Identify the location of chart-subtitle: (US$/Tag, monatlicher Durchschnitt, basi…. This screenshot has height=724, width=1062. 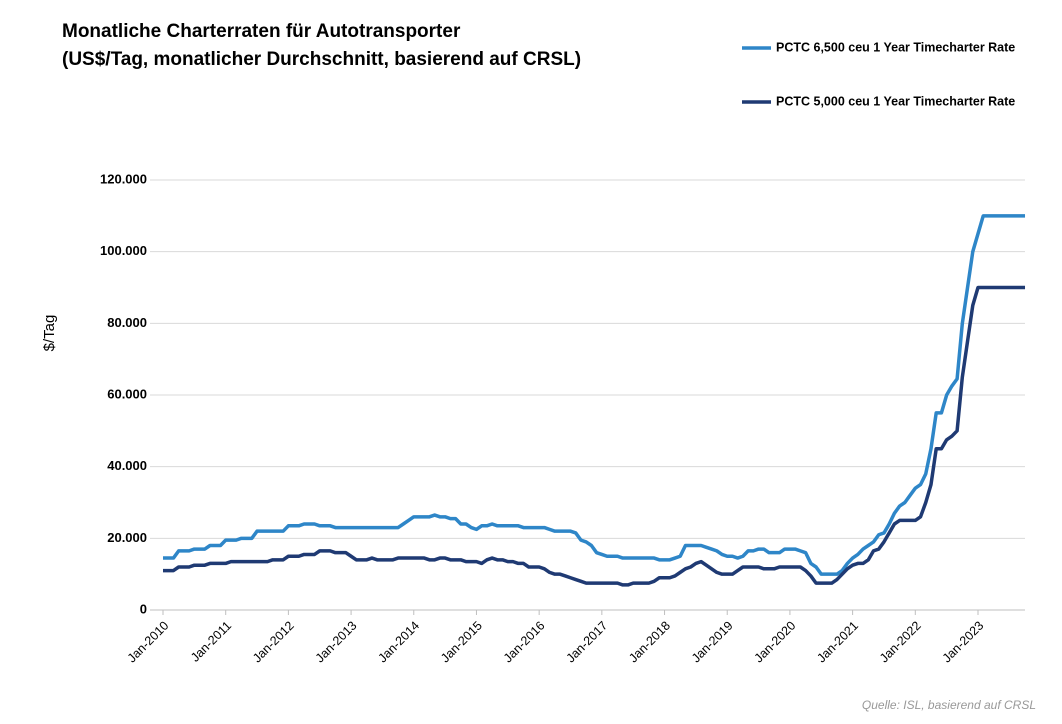
(321, 59).